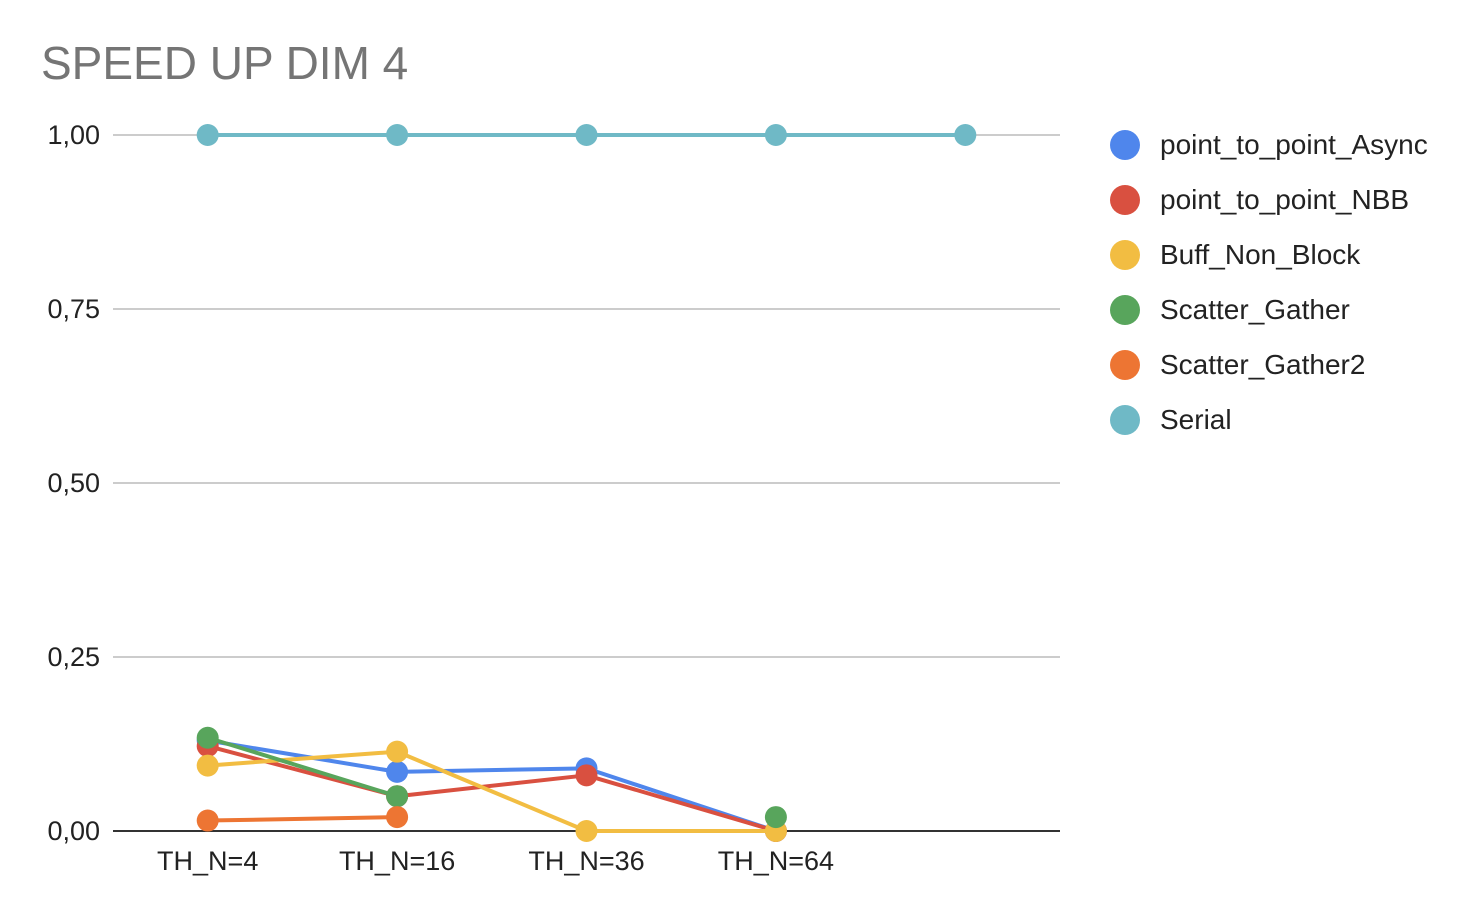 The height and width of the screenshot is (919, 1484). Describe the element at coordinates (495, 861) in the screenshot. I see `x-axis-ticks: TH_N=4 TH_N=16 TH_N=36 TH_N=64` at that location.